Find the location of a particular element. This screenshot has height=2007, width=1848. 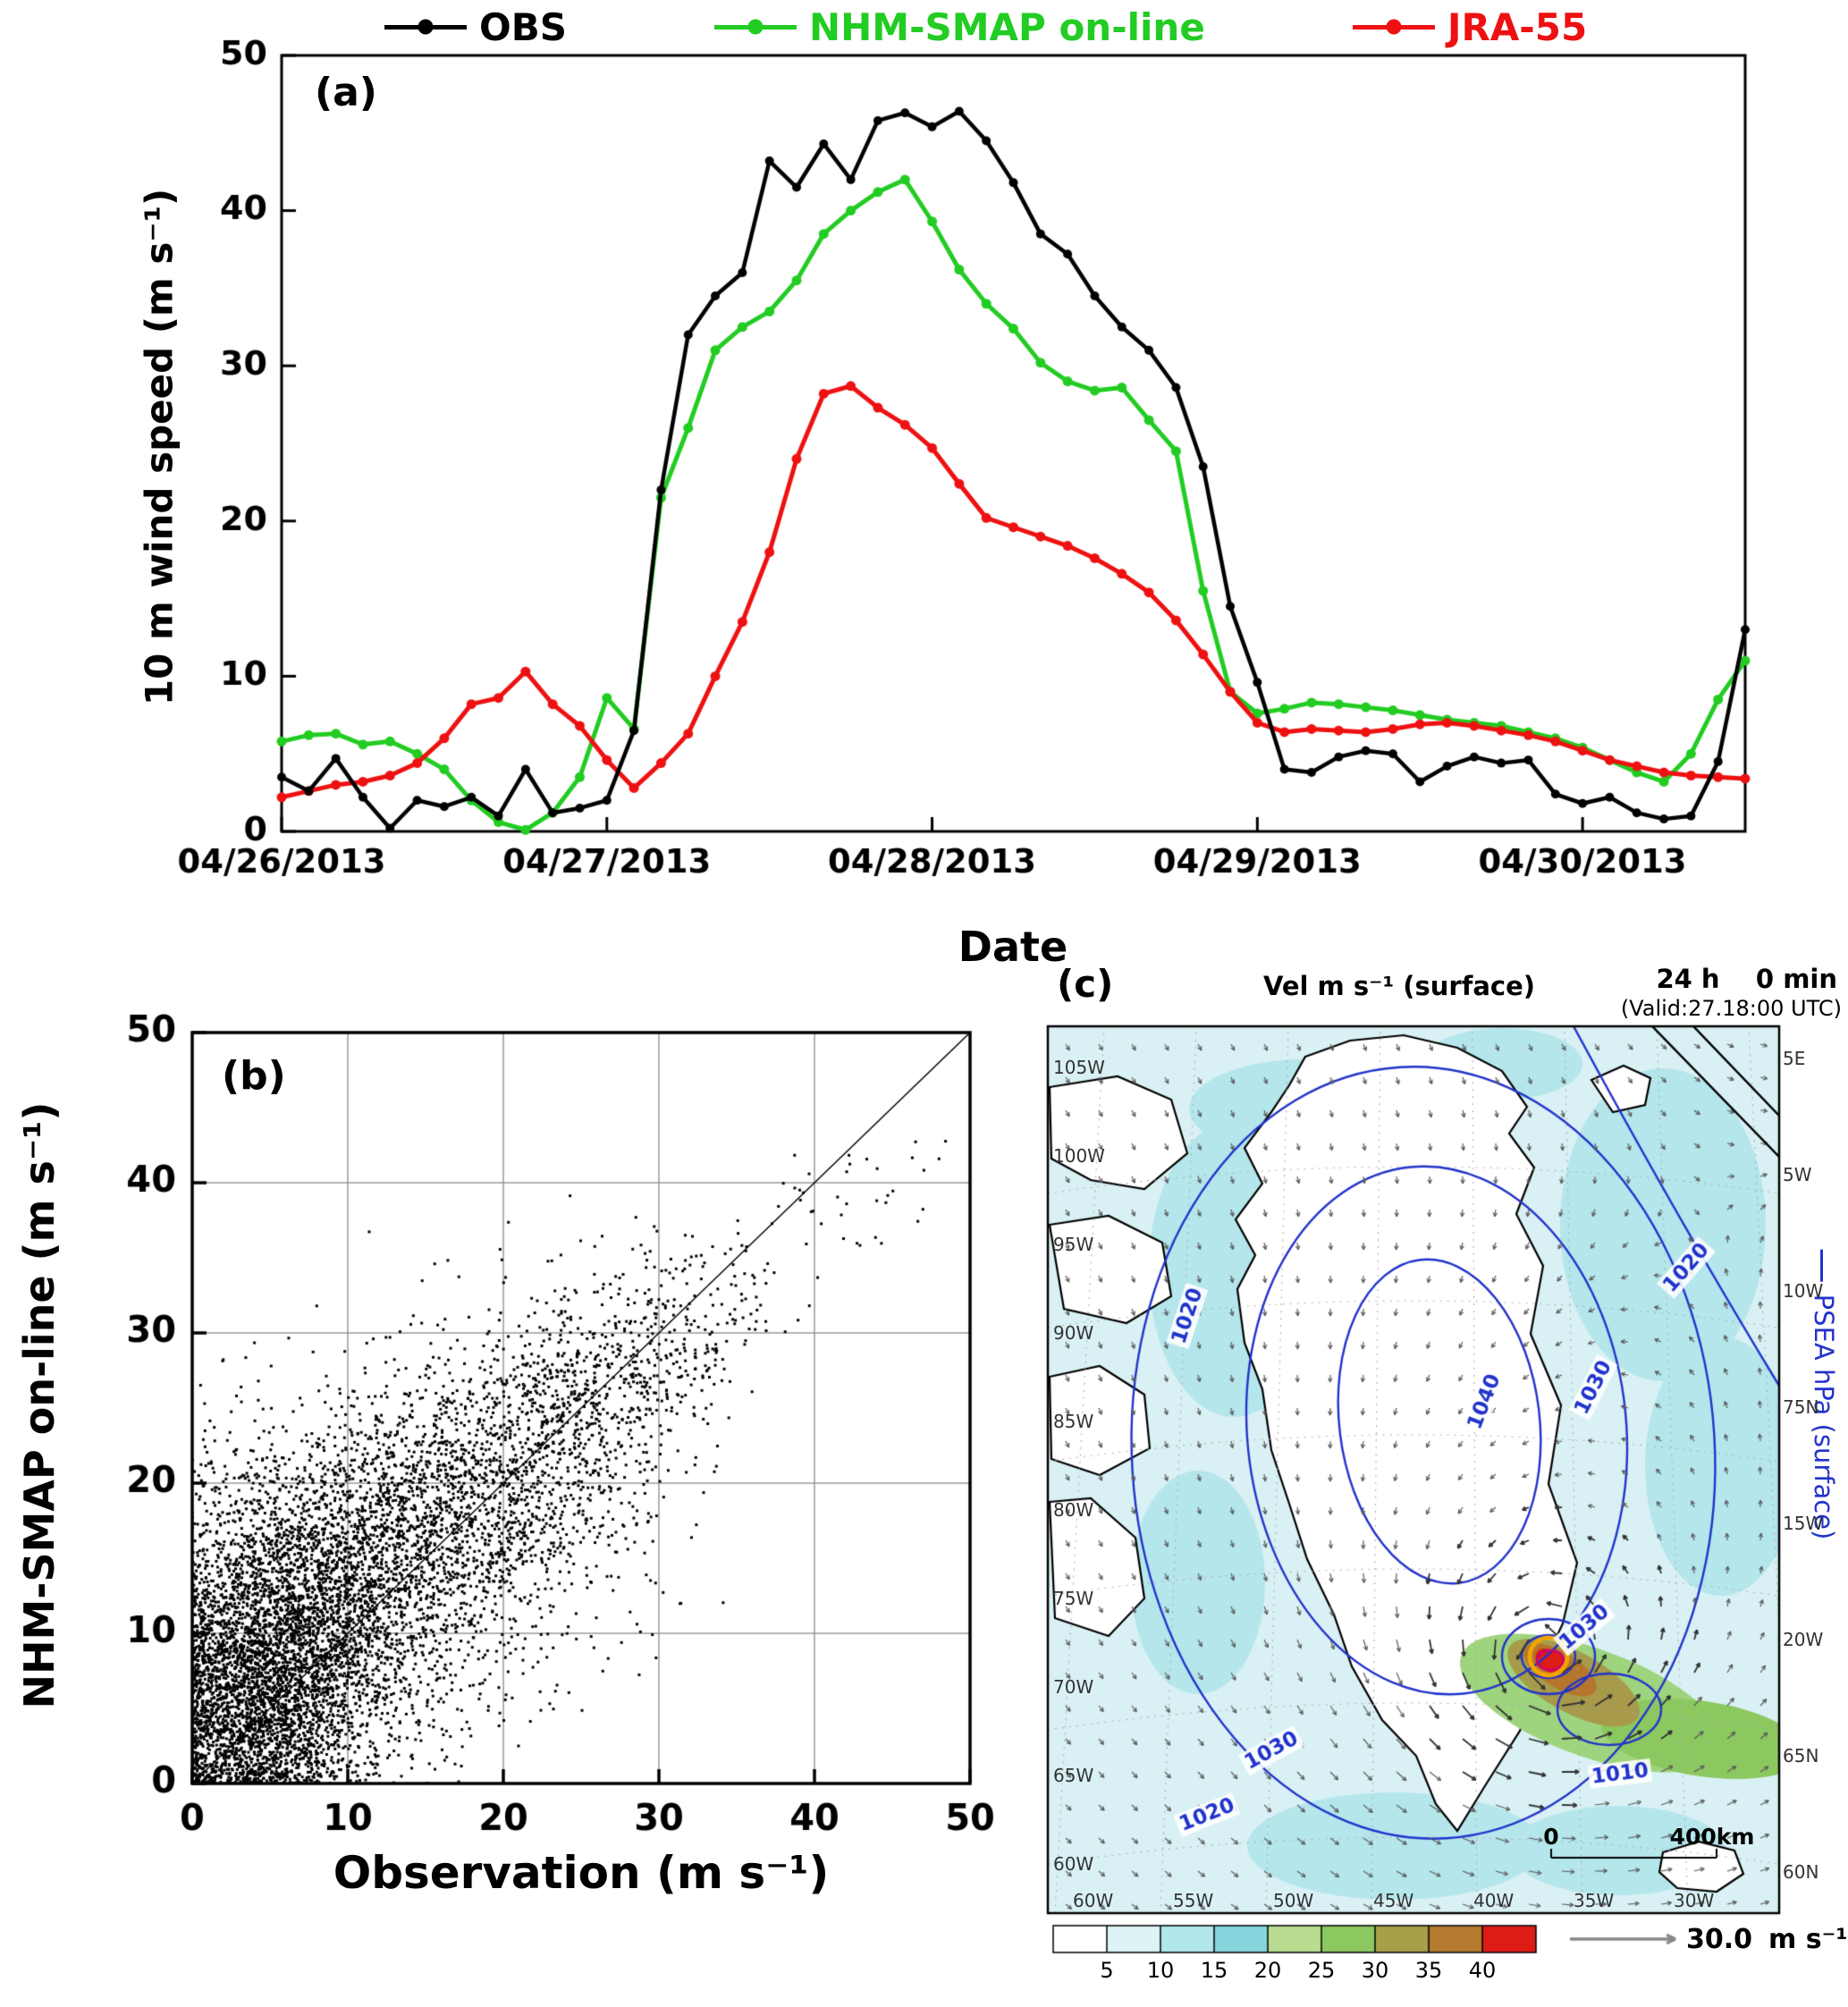

map-grid-label: 100W is located at coordinates (1079, 1156).